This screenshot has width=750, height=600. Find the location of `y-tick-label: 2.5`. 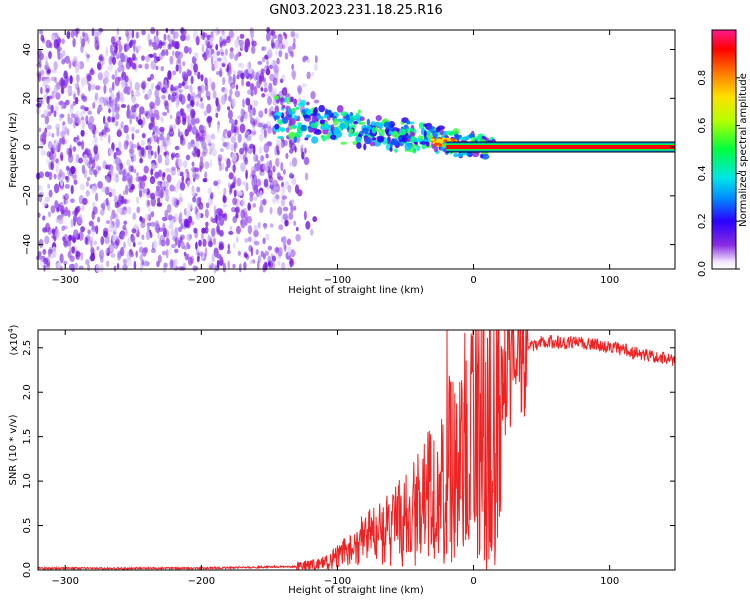

y-tick-label: 2.5 is located at coordinates (27, 348).